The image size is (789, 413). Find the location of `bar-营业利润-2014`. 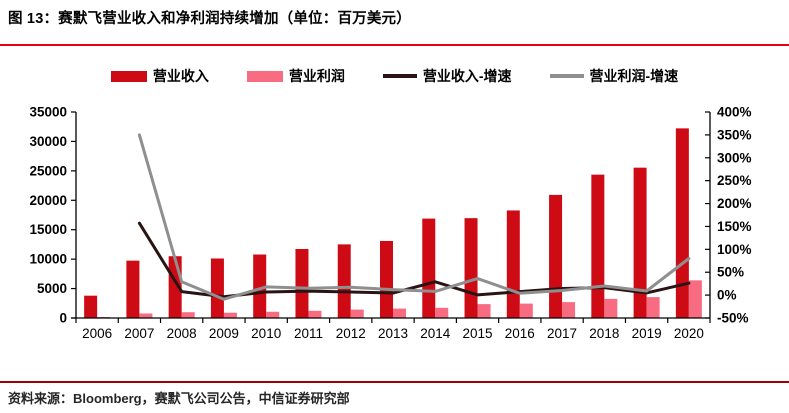

bar-营业利润-2014 is located at coordinates (442, 312).